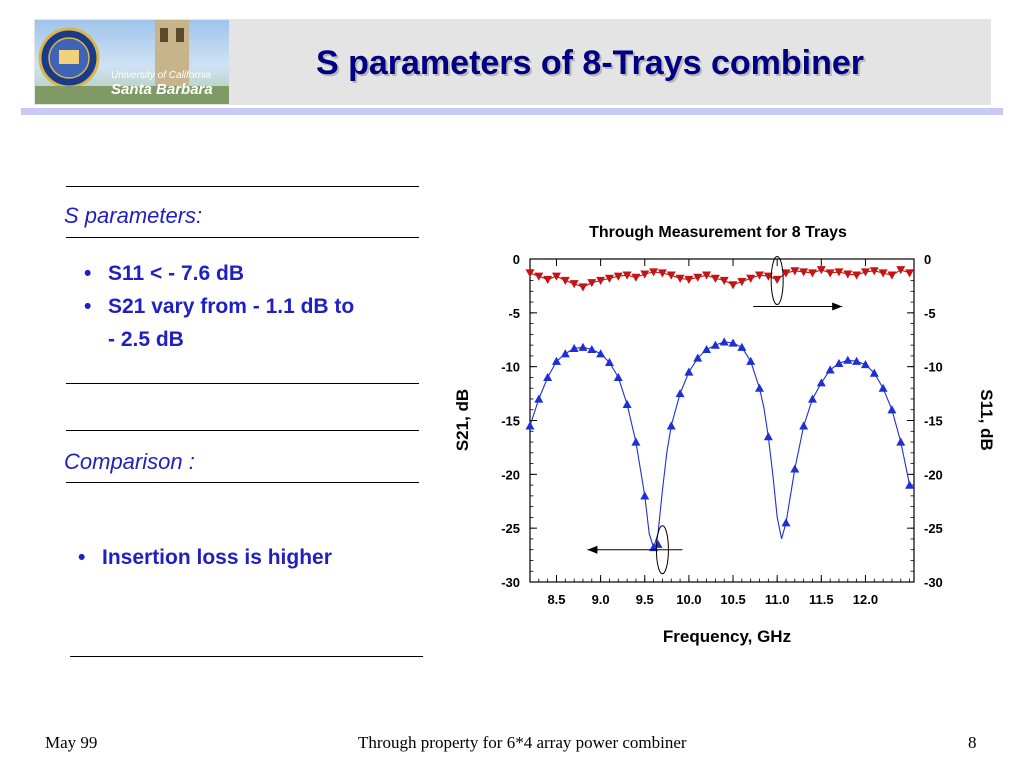 The height and width of the screenshot is (768, 1024). Describe the element at coordinates (927, 259) in the screenshot. I see `y-tick-label-right: 0` at that location.